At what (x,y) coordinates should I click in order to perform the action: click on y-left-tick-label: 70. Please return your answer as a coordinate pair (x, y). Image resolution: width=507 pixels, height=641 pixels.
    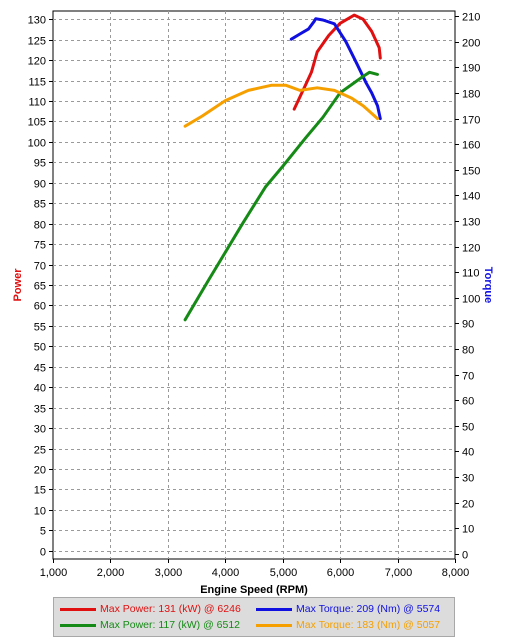
    Looking at the image, I should click on (40, 267).